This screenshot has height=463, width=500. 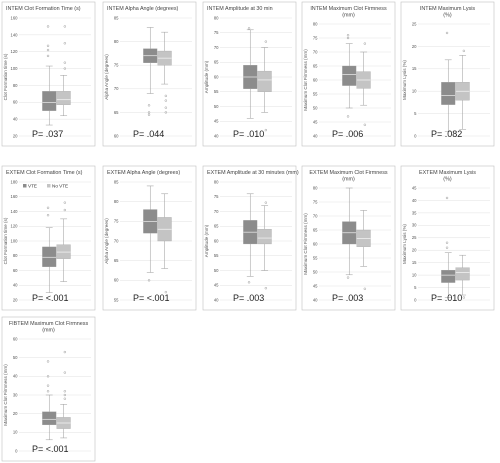 I want to click on y-tick-label: 180, so click(x=15, y=181).